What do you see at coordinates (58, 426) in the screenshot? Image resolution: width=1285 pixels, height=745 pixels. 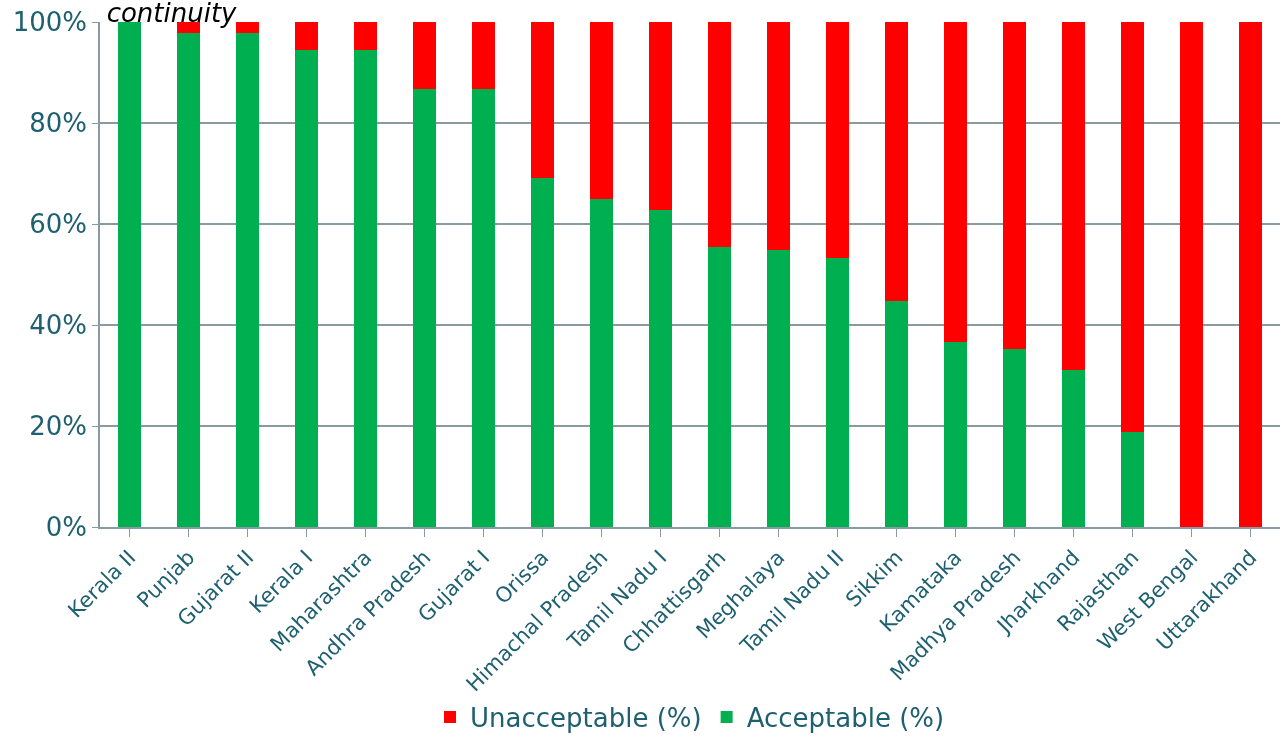 I see `y-tick-label: 20%` at bounding box center [58, 426].